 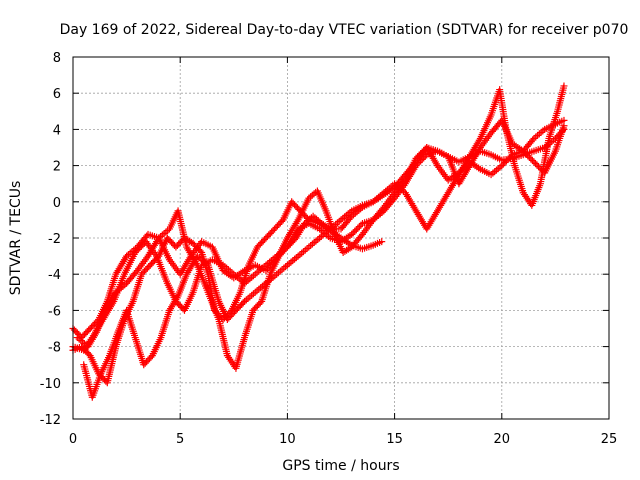 What do you see at coordinates (54, 311) in the screenshot?
I see `y-tick-label: -6` at bounding box center [54, 311].